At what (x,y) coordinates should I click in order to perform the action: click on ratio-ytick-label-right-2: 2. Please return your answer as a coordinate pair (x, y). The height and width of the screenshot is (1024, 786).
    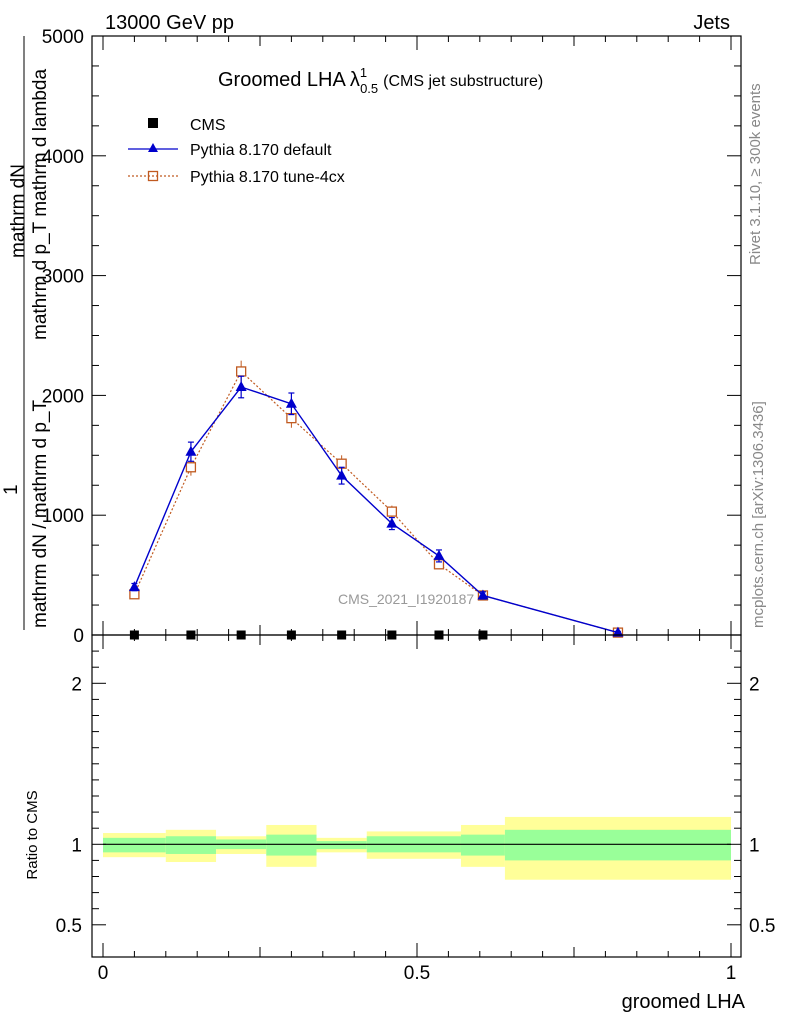
    Looking at the image, I should click on (754, 684).